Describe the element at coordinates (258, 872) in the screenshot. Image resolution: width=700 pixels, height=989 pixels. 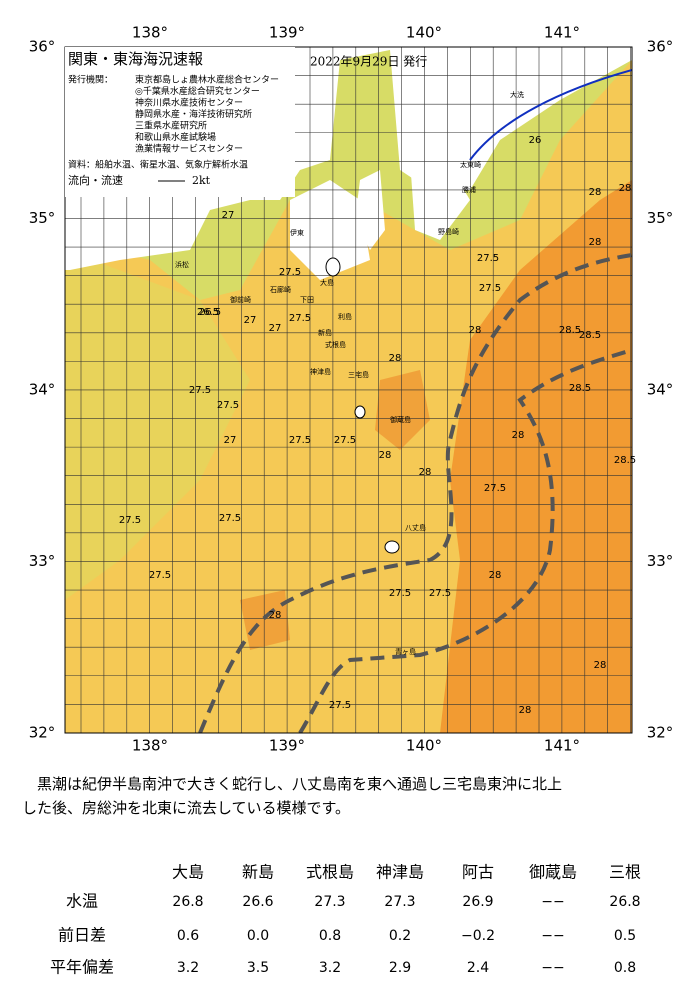
I see `column-header: 新島` at that location.